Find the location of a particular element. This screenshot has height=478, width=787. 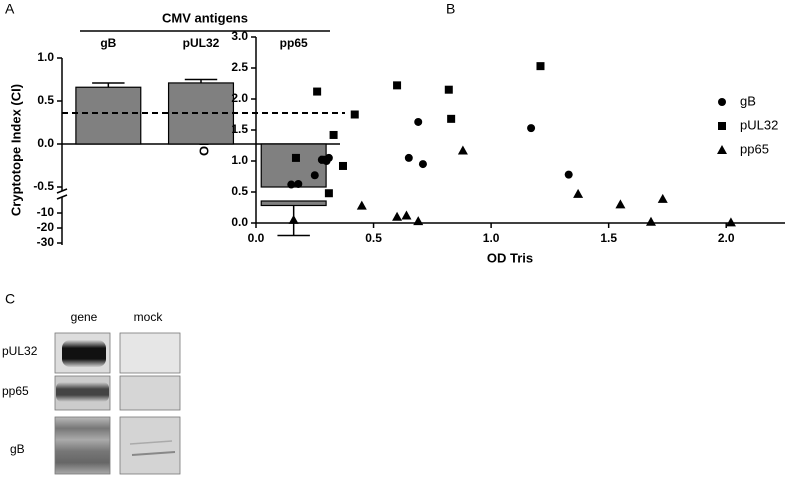

y-tick-label: 2.5 is located at coordinates (239, 67).